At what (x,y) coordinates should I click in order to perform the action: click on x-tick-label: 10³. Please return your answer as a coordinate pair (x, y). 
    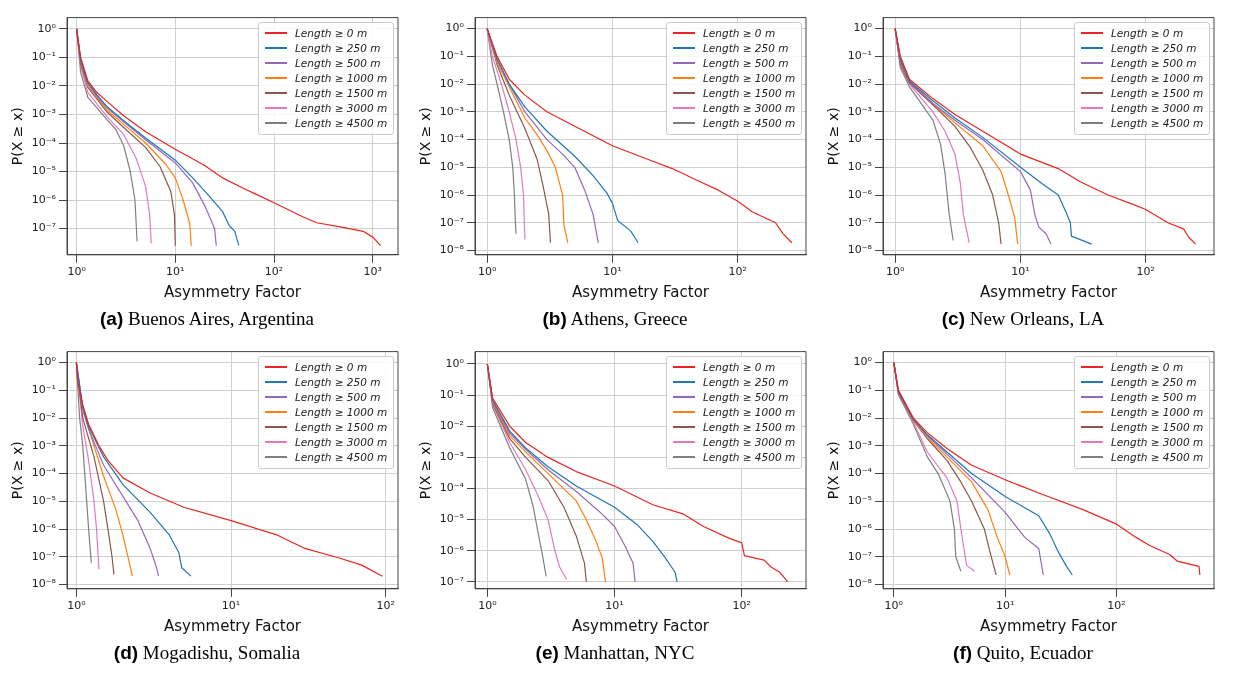
    Looking at the image, I should click on (373, 272).